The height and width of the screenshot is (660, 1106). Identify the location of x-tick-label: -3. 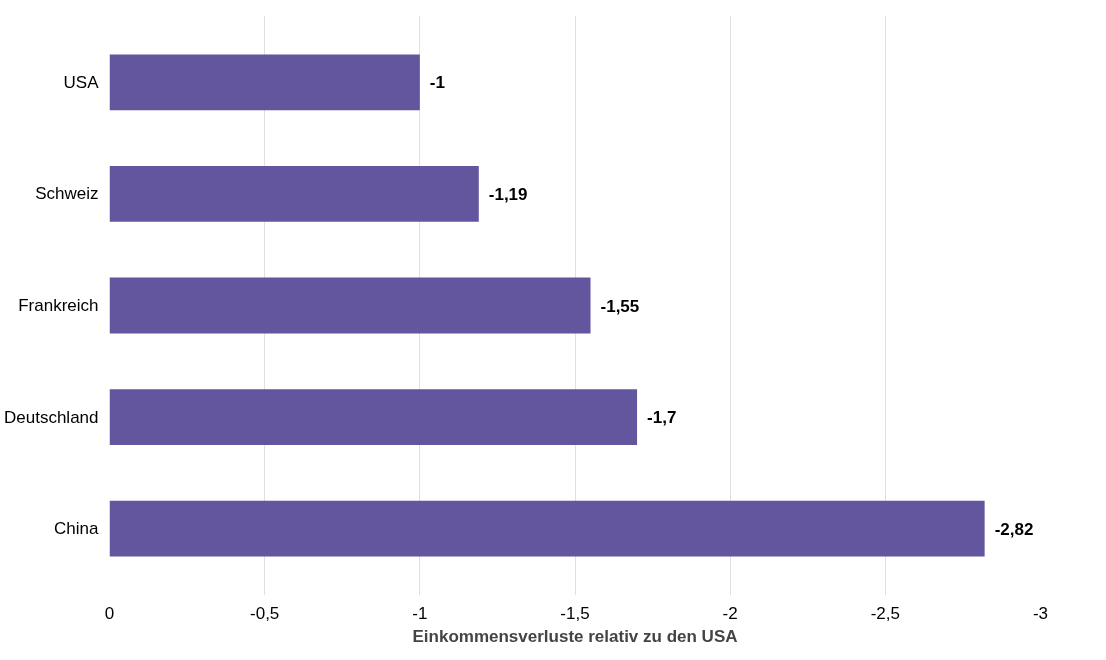
(1040, 613).